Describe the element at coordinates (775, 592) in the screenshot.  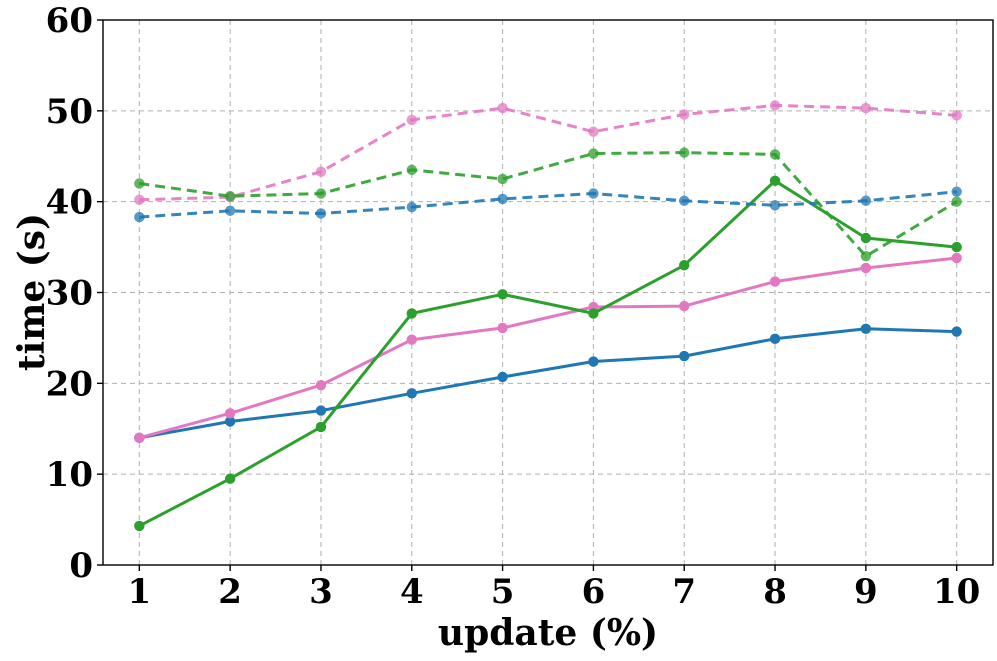
I see `x-tick-label: 8` at that location.